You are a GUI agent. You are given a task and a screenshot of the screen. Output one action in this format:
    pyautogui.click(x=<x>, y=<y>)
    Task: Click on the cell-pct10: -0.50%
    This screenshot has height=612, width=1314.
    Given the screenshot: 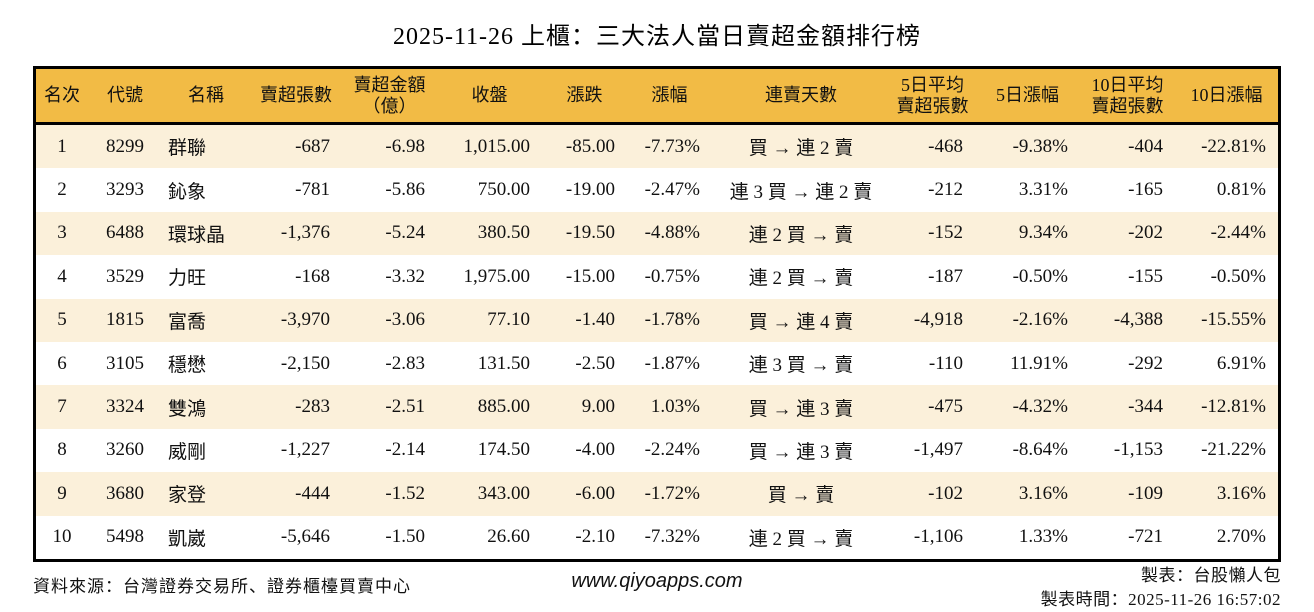 What is the action you would take?
    pyautogui.click(x=1238, y=276)
    